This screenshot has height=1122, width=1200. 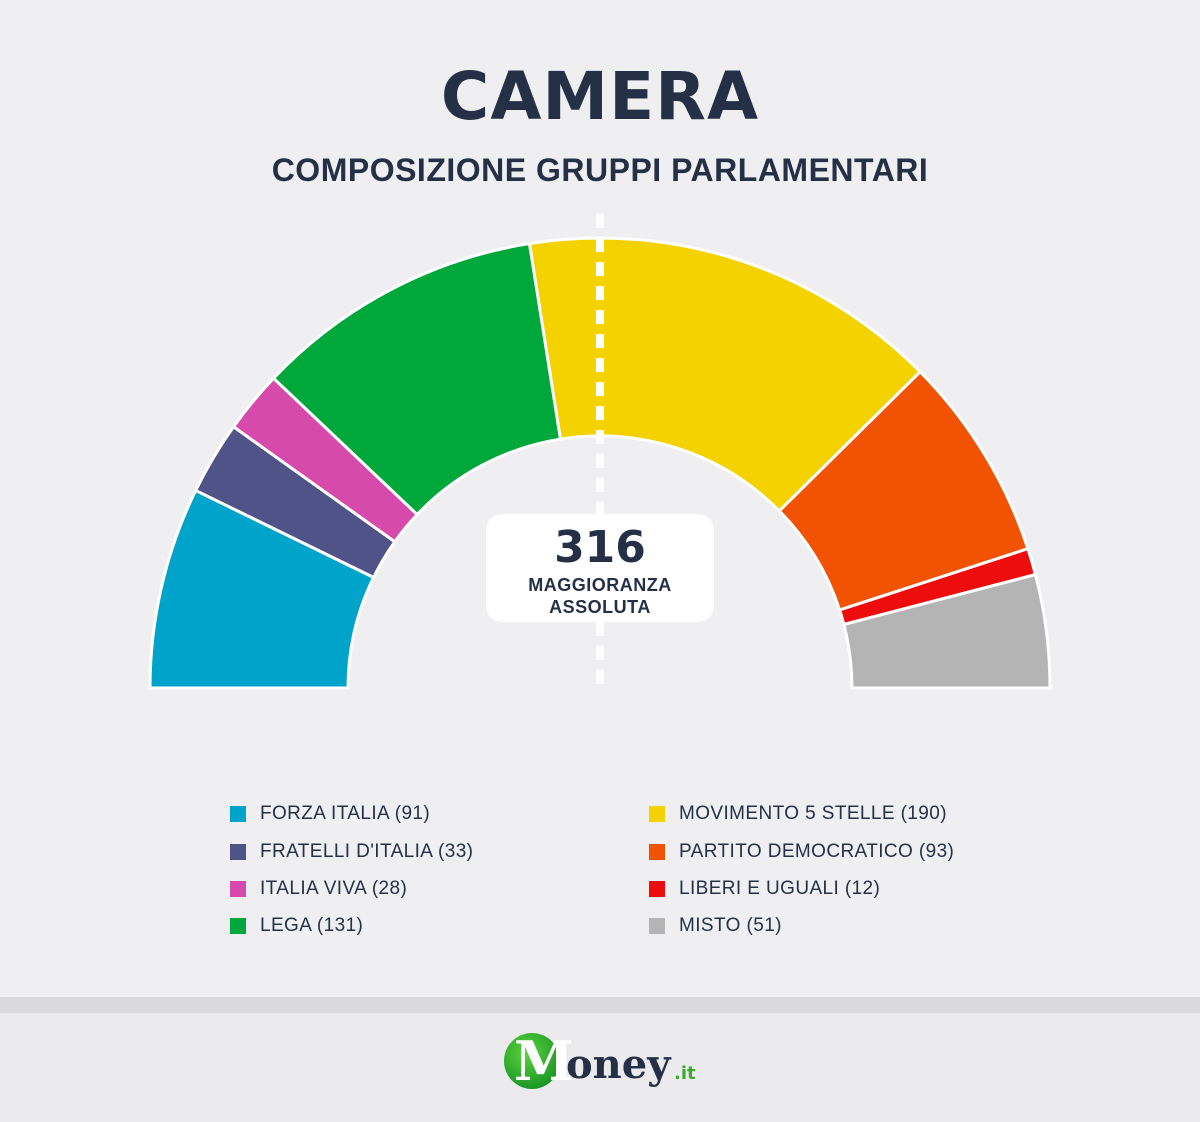 I want to click on legend-label: PARTITO DEMOCRATICO (93), so click(x=817, y=851).